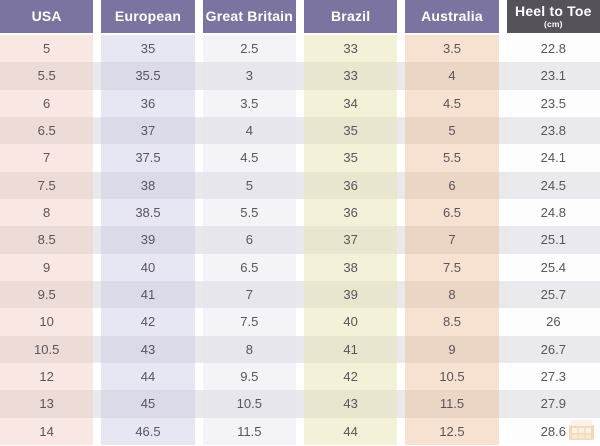  Describe the element at coordinates (148, 240) in the screenshot. I see `cell-european: 39` at that location.